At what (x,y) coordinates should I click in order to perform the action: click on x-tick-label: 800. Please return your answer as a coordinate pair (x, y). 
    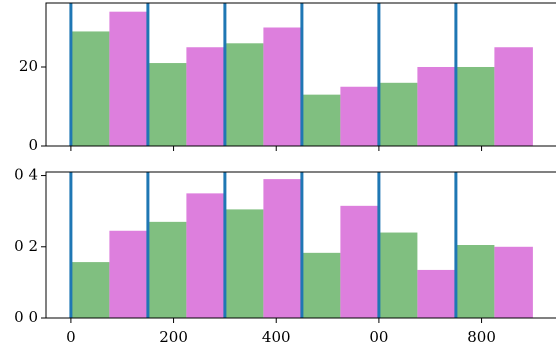
    Looking at the image, I should click on (481, 337).